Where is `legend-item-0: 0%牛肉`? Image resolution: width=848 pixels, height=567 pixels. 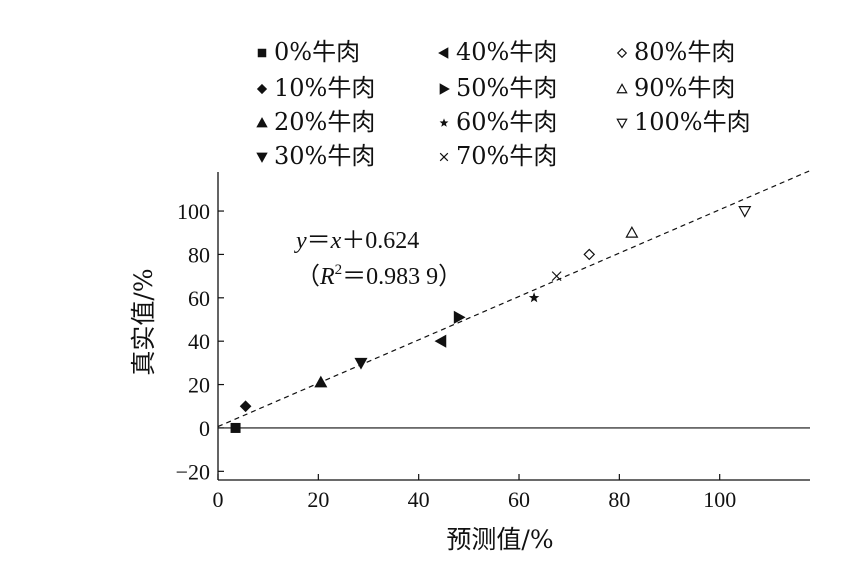 legend-item-0: 0%牛肉 is located at coordinates (308, 52).